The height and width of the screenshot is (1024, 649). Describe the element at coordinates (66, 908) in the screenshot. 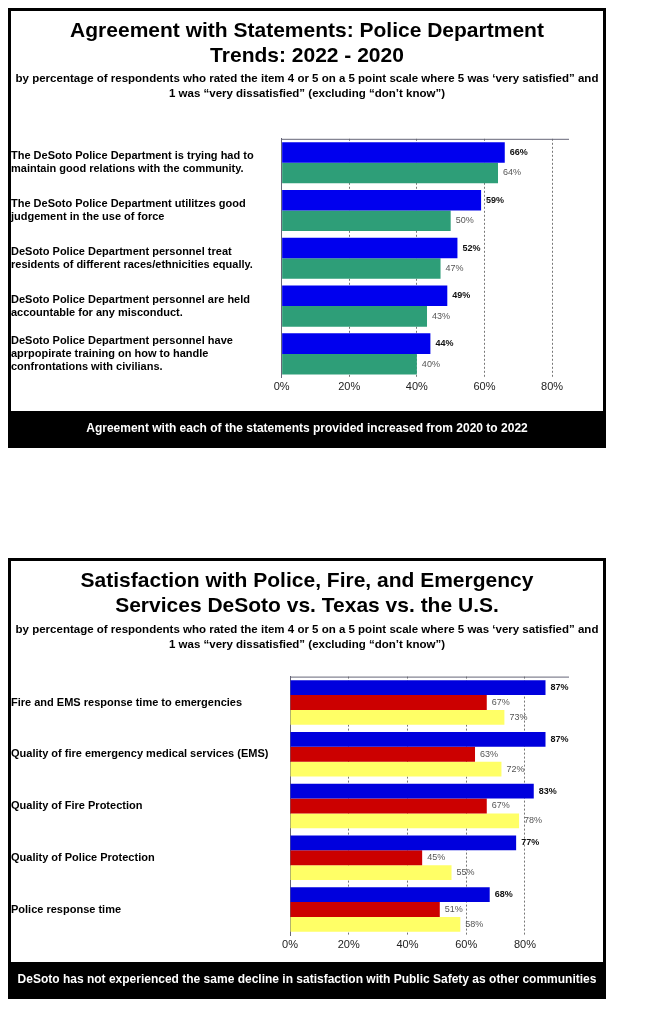

I see `y-tick-label: Police response time` at that location.